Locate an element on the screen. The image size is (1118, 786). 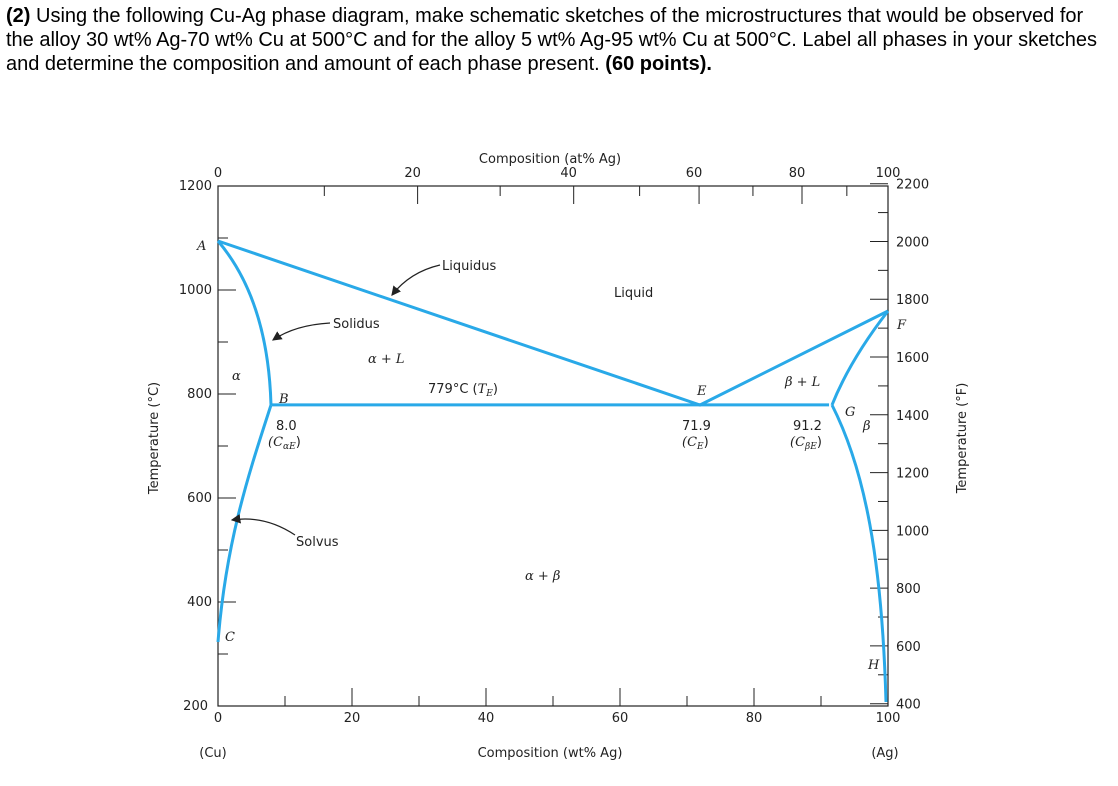
composition-value: 91.2 is located at coordinates (807, 426).